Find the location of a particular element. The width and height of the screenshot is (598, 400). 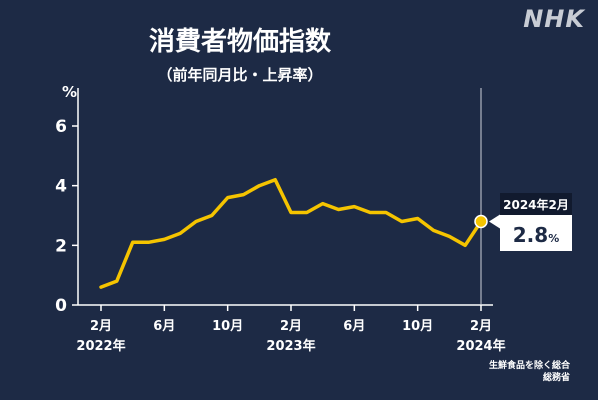

cpi-data-points is located at coordinates (481, 221).